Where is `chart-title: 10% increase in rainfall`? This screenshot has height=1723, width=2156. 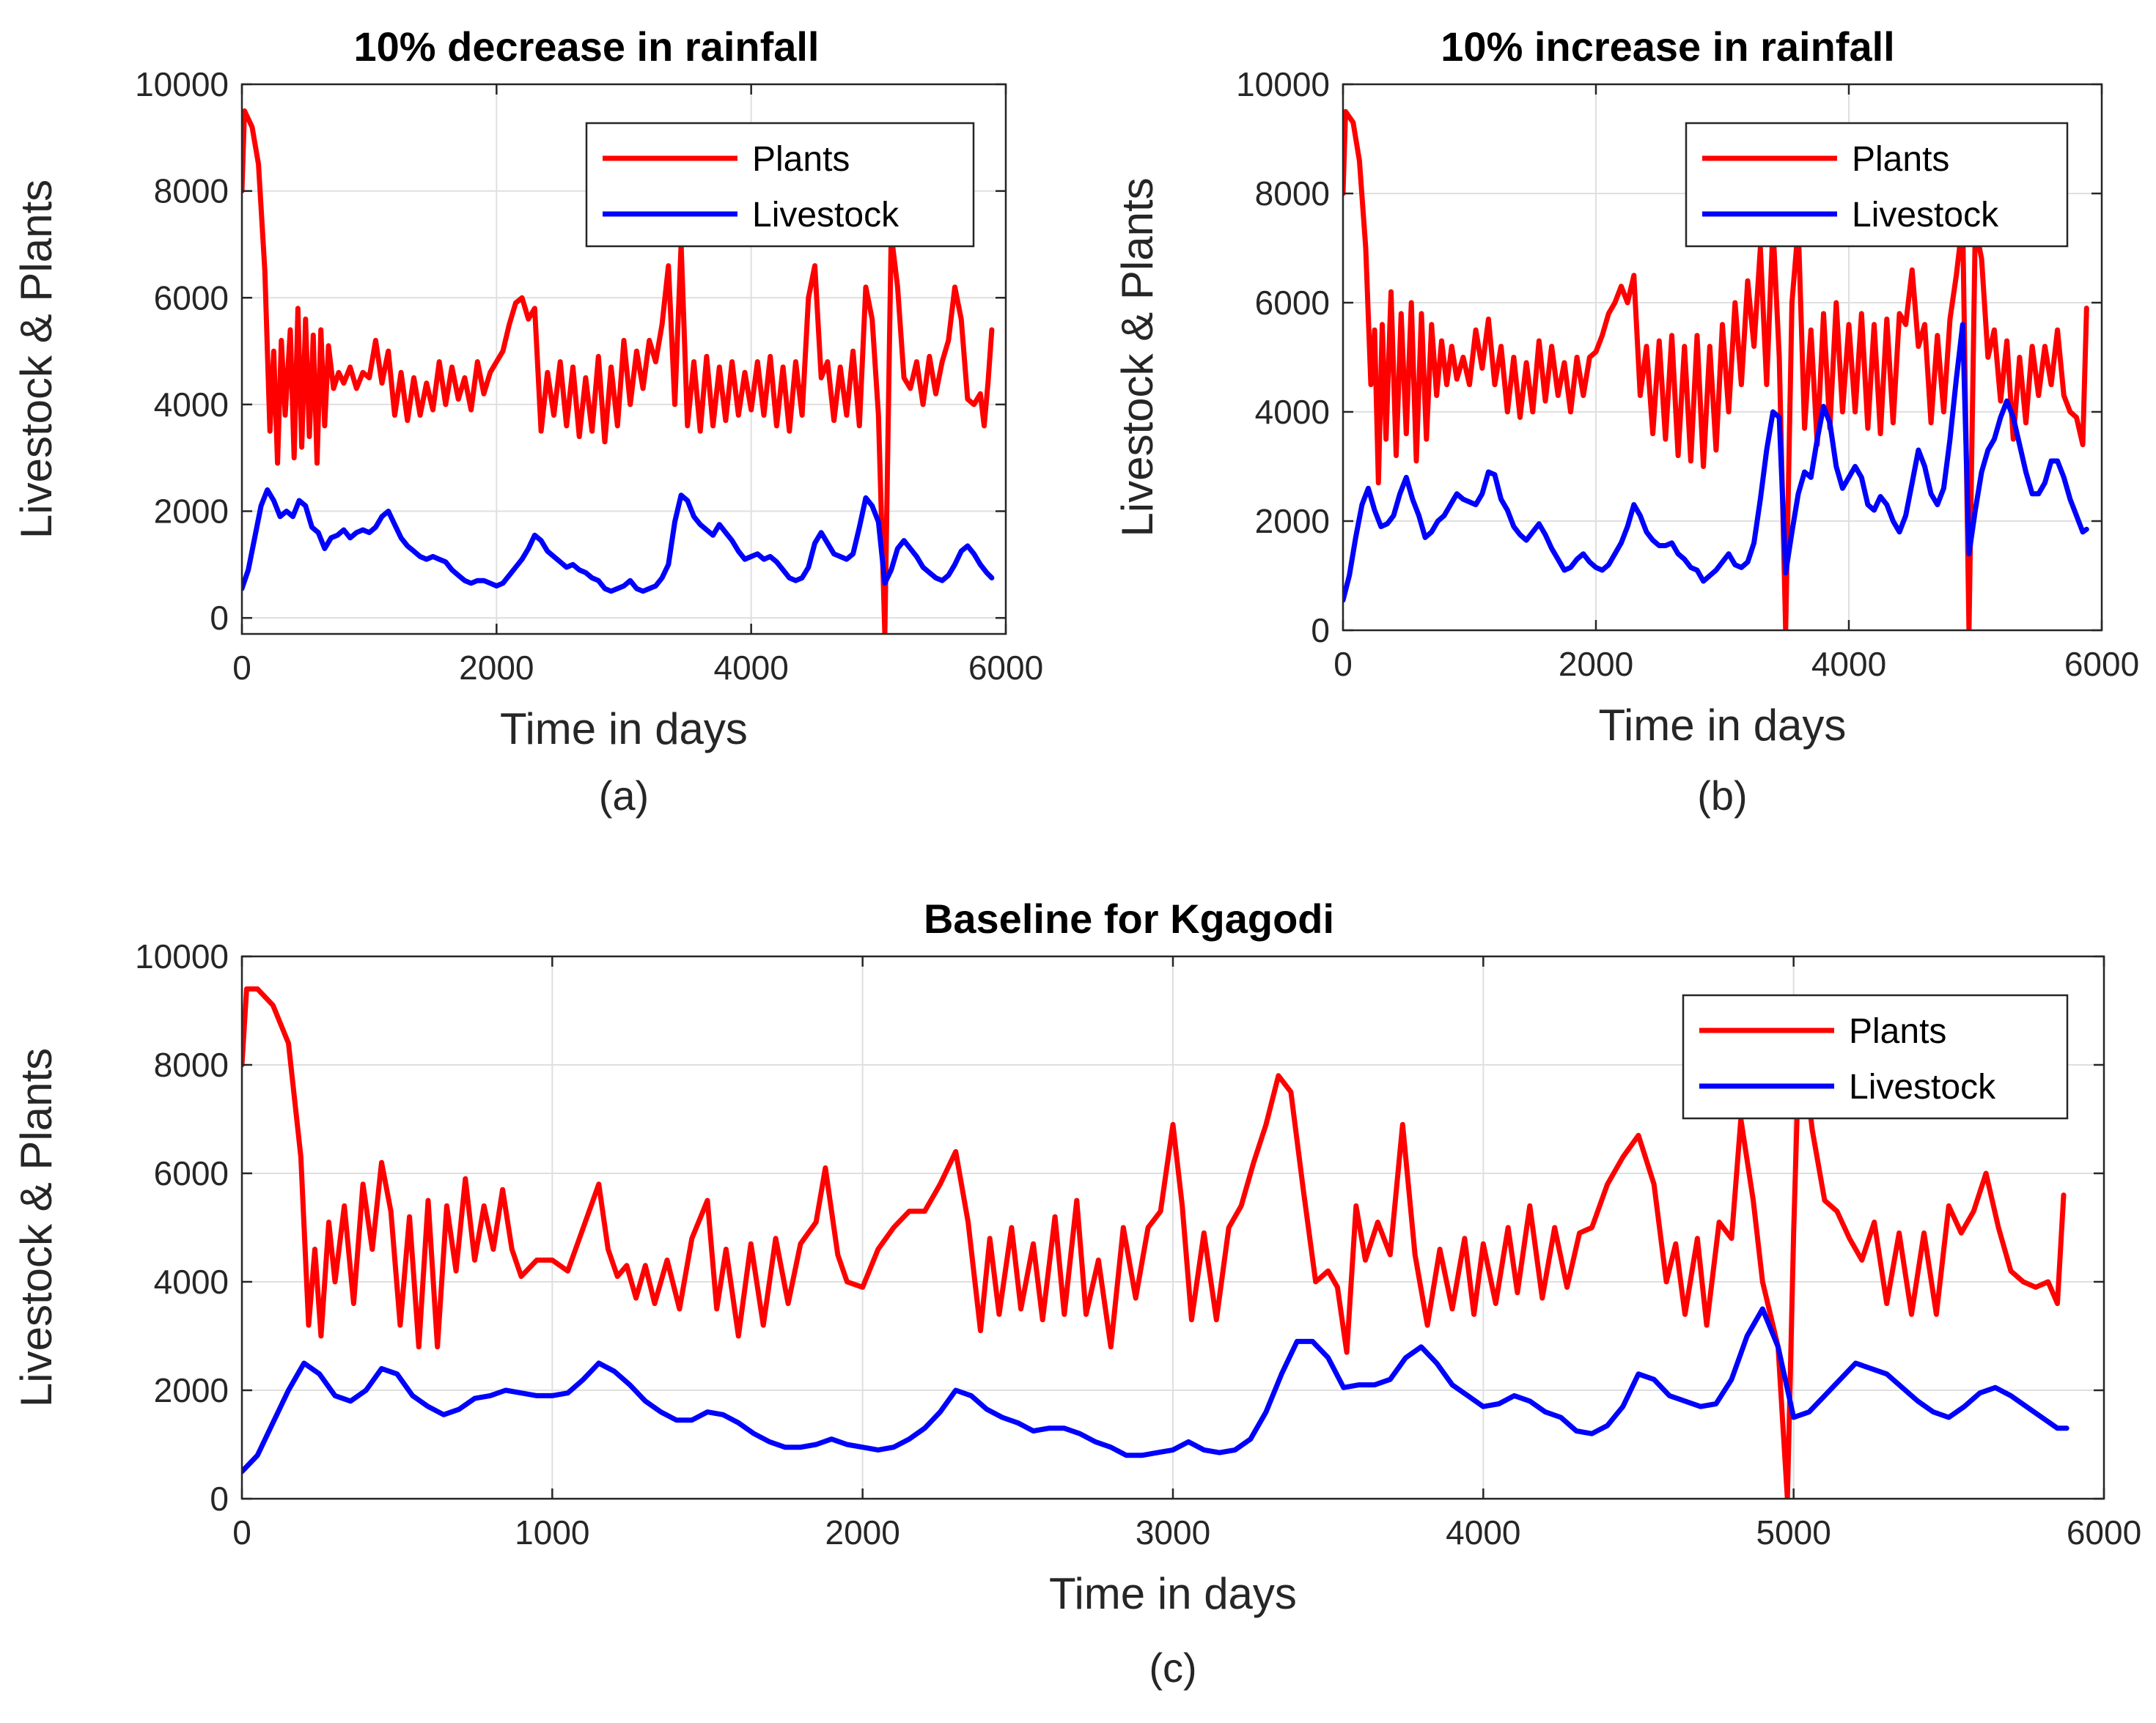
chart-title: 10% increase in rainfall is located at coordinates (1667, 46).